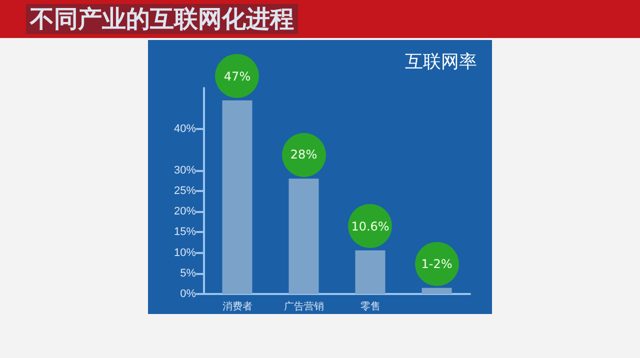 The image size is (640, 358). I want to click on y-tick-label: 25%, so click(185, 191).